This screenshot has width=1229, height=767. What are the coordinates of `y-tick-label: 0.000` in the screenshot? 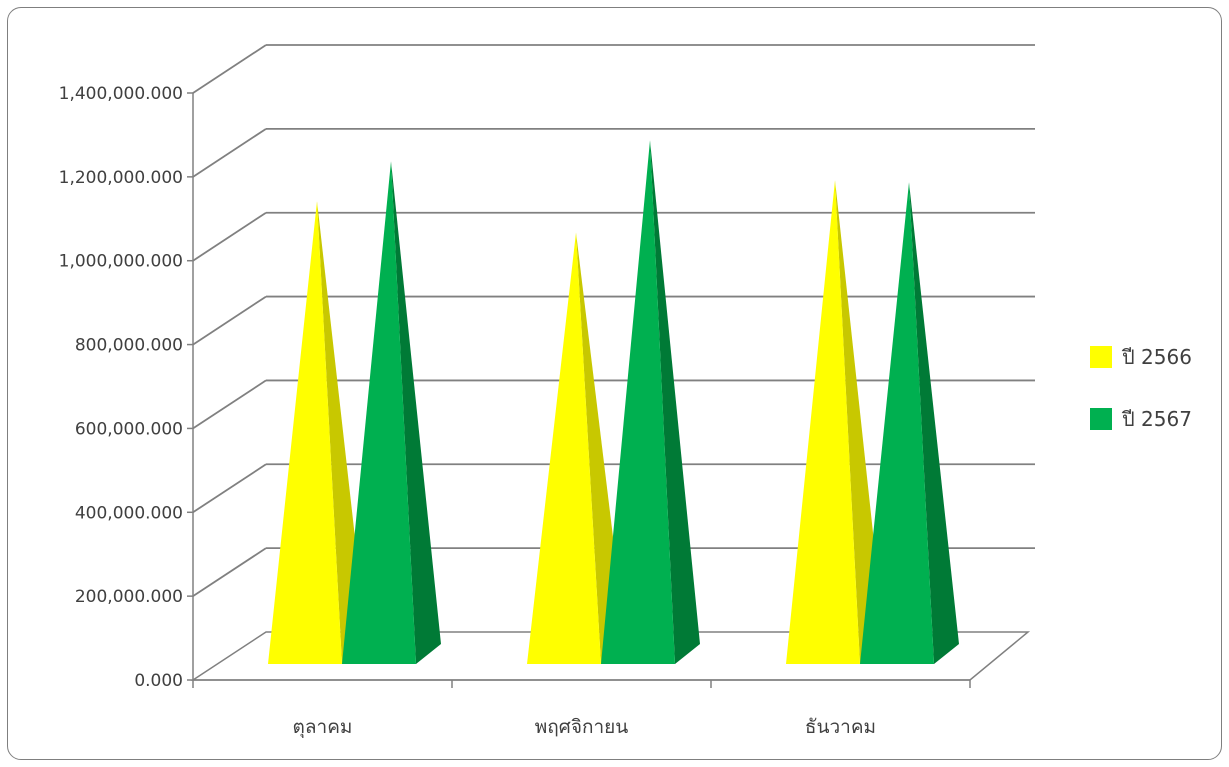 It's located at (158, 681).